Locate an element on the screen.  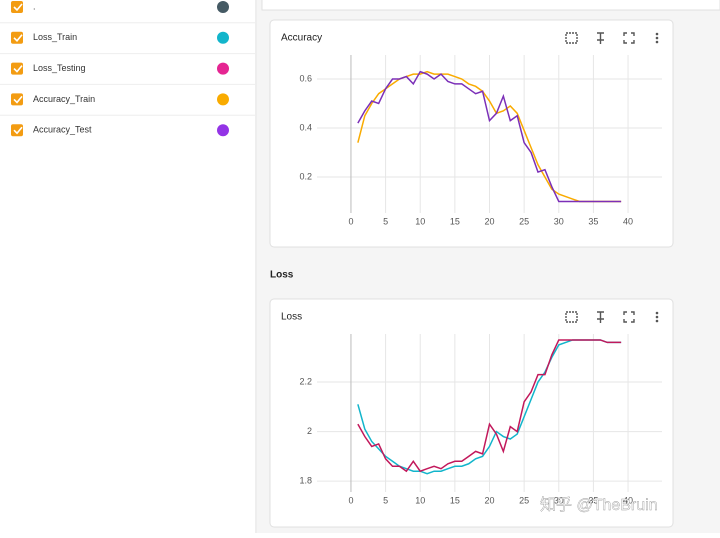
run-label: Loss_Testing is located at coordinates (59, 68).